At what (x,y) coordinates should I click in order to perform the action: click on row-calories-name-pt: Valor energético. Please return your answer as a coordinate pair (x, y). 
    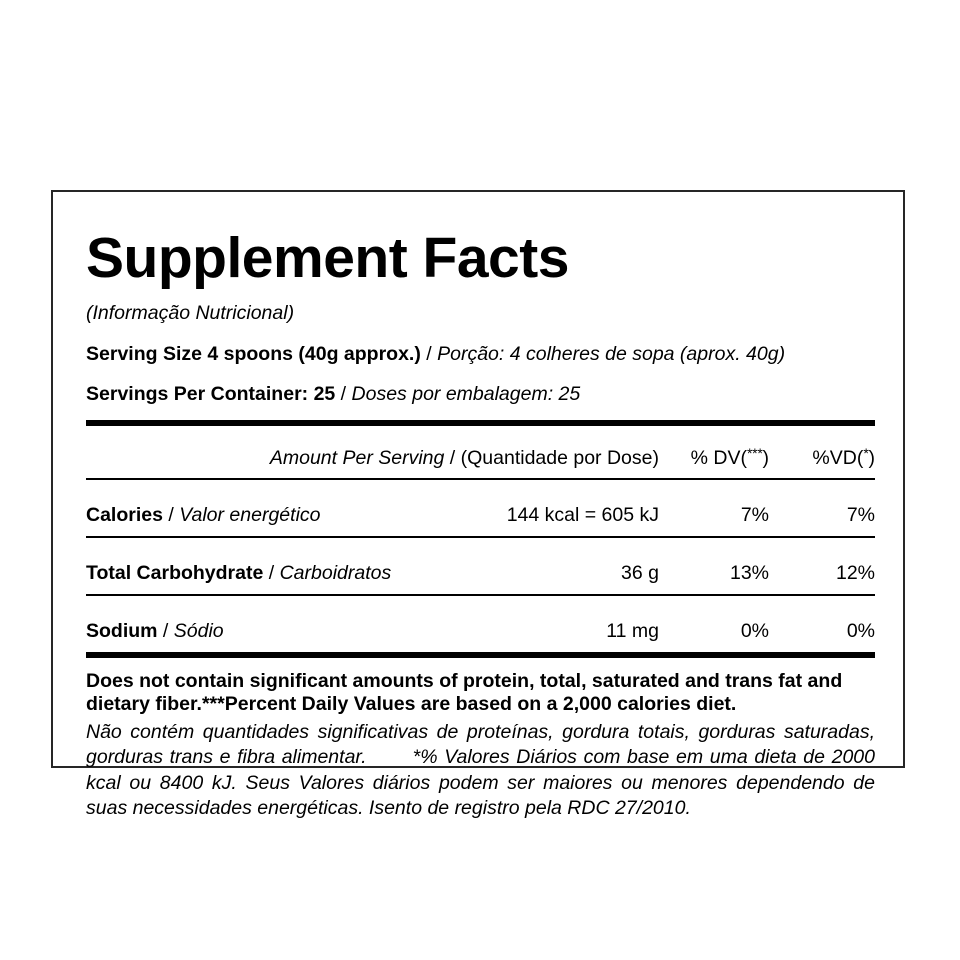
    Looking at the image, I should click on (250, 515).